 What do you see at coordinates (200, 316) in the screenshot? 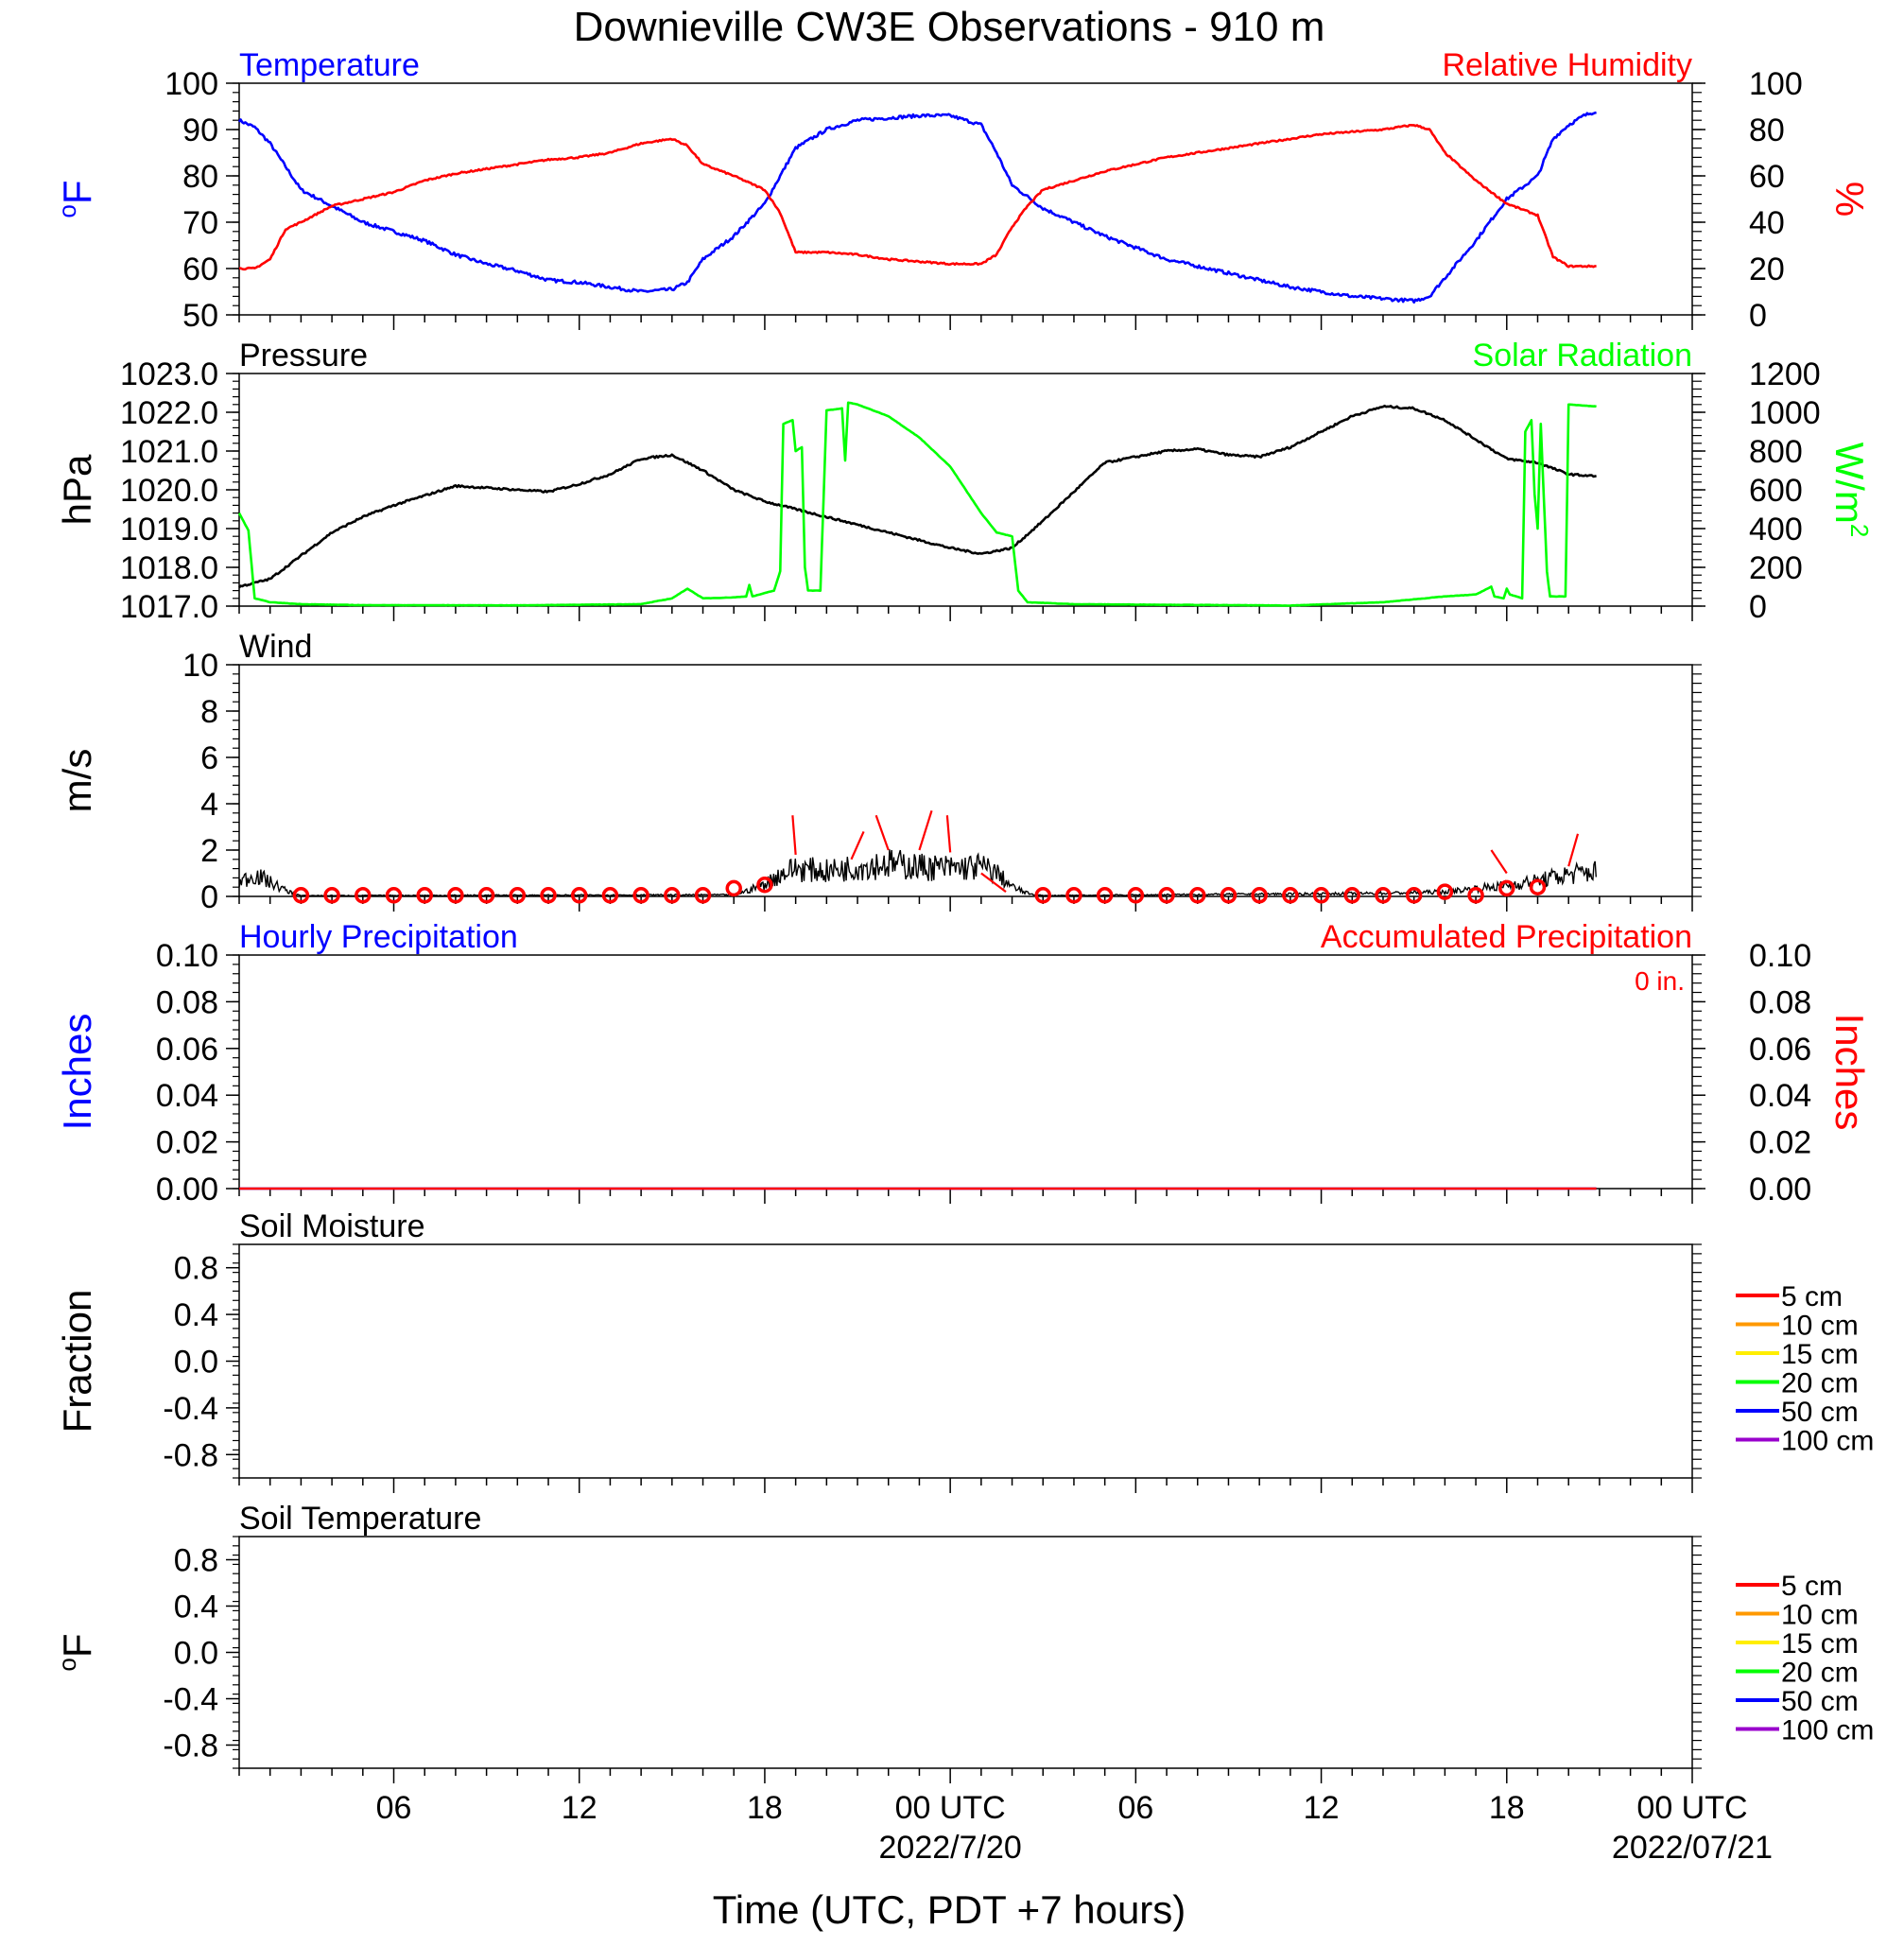
I see `y-tick-label-left: 50` at bounding box center [200, 316].